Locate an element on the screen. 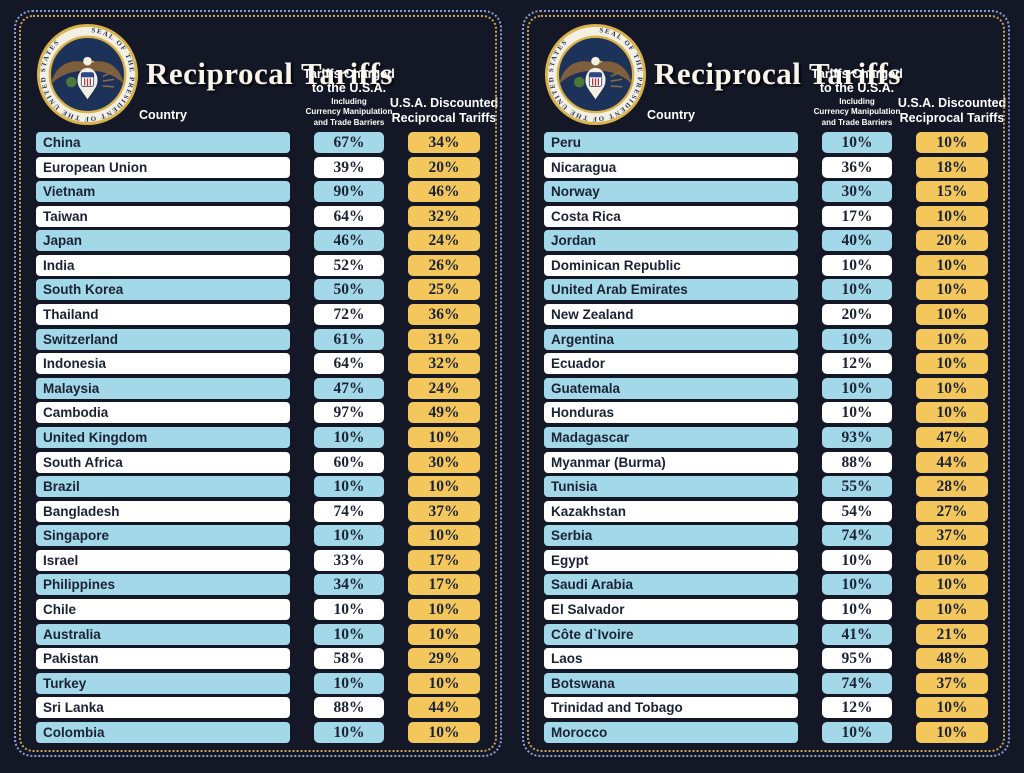  column-header-country: Country is located at coordinates (163, 114).